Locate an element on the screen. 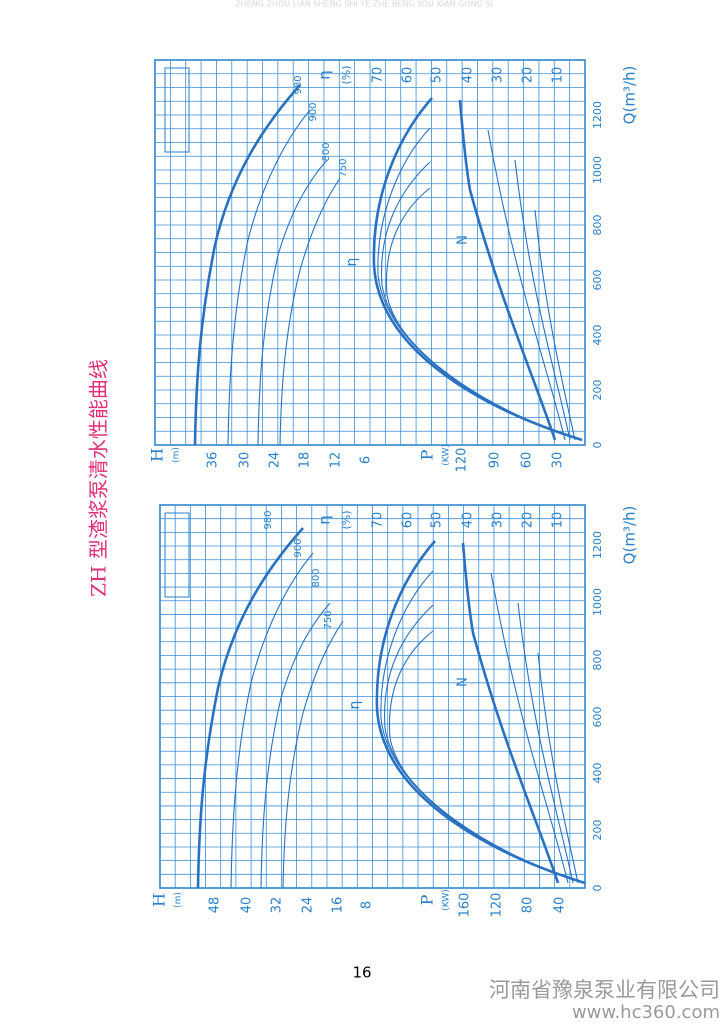 The image size is (728, 1024). h-tick-label: 36 is located at coordinates (213, 460).